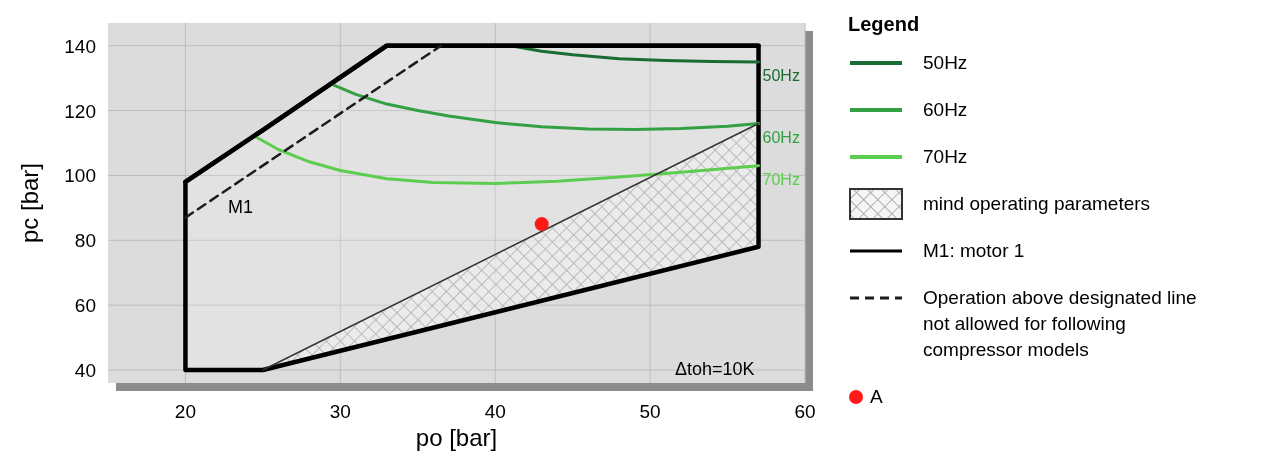 The height and width of the screenshot is (459, 1268). Describe the element at coordinates (85, 371) in the screenshot. I see `y-tick-label: 40` at that location.